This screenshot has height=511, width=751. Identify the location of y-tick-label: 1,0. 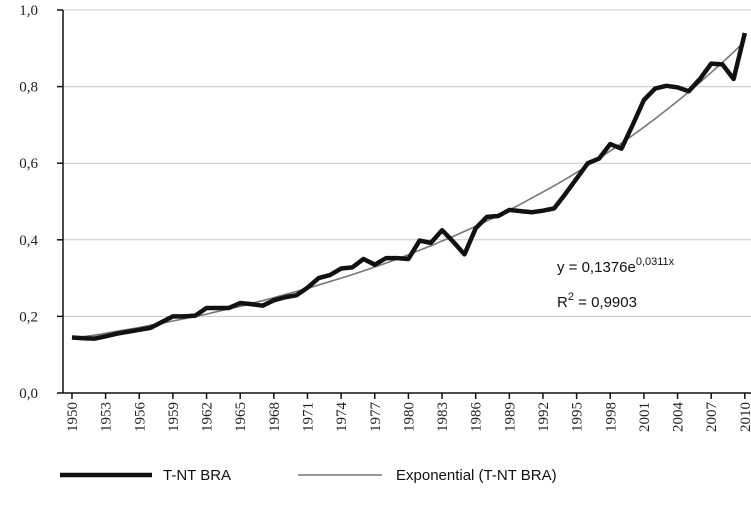
(28, 11).